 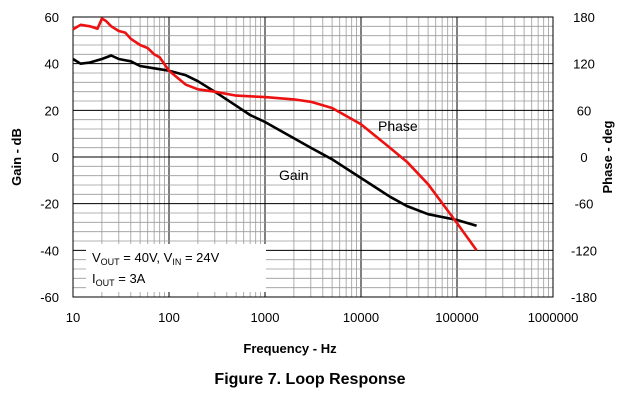 What do you see at coordinates (52, 110) in the screenshot?
I see `y-left-tick-label: 20` at bounding box center [52, 110].